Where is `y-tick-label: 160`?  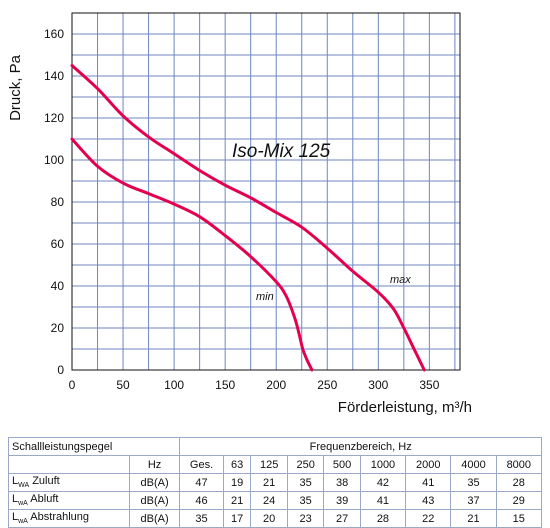
y-tick-label: 160 is located at coordinates (54, 34).